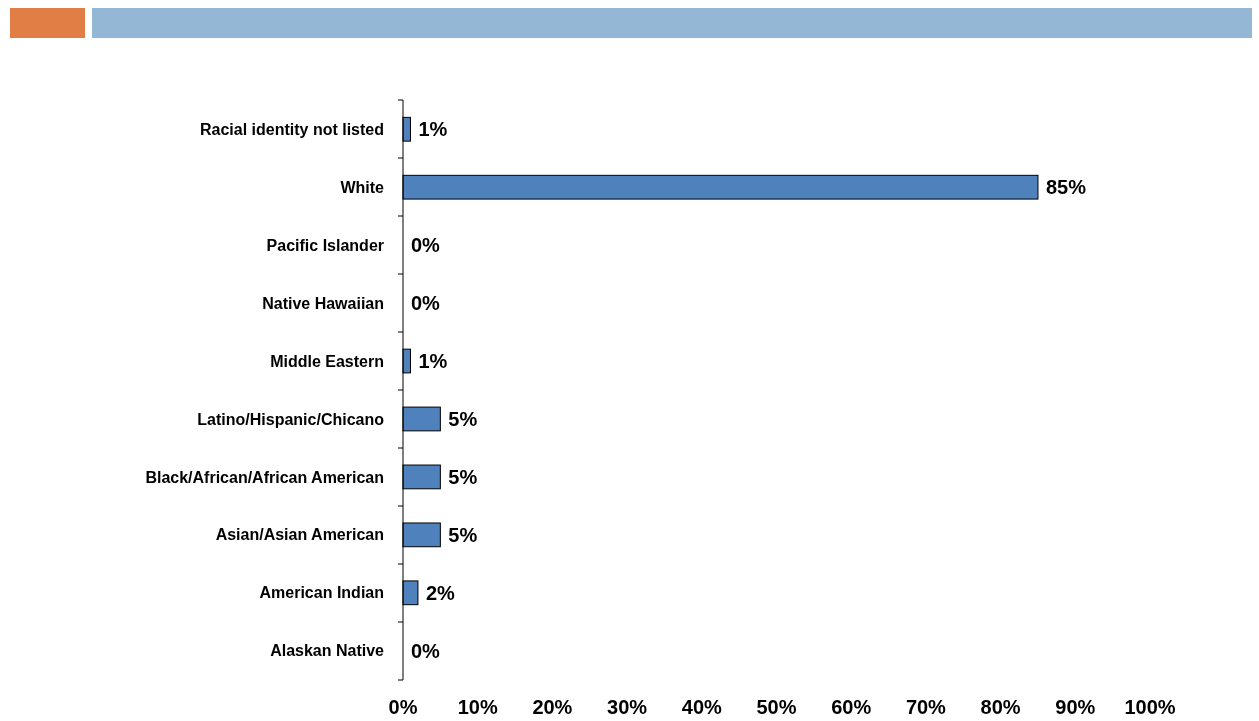  I want to click on y-tick-label: Black/African/African American, so click(264, 477).